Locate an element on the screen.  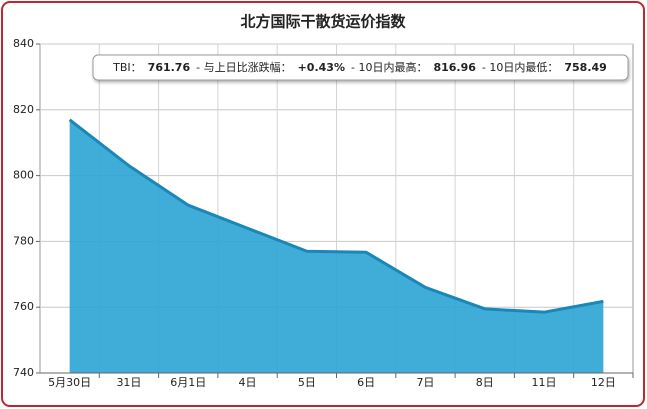
y-tick-label: 780 is located at coordinates (23, 240).